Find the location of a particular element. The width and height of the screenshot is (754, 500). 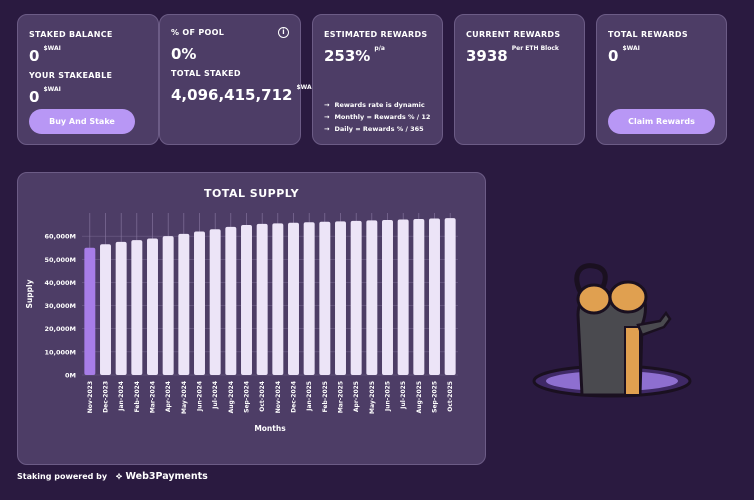

total-staked-value: 4,096,415,712 $WAI is located at coordinates (242, 94).